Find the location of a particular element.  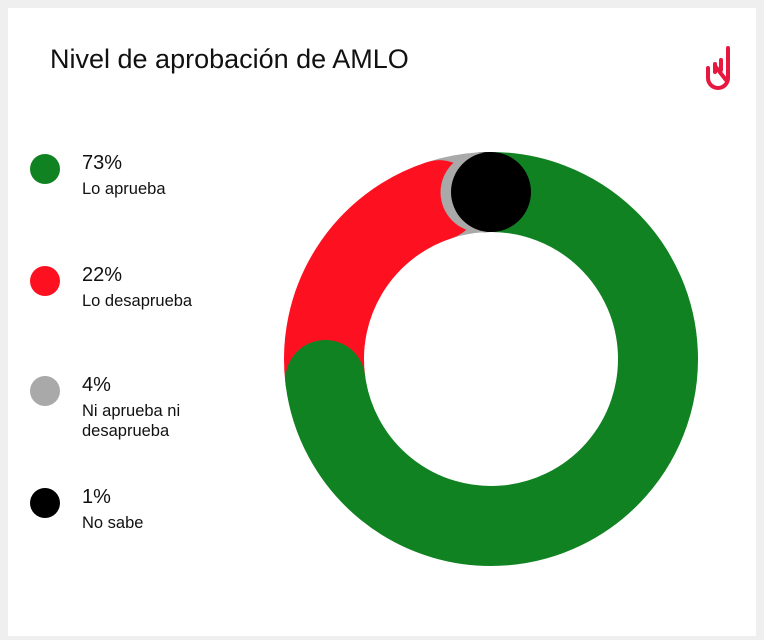

raised-hand-logo-icon is located at coordinates (718, 68).